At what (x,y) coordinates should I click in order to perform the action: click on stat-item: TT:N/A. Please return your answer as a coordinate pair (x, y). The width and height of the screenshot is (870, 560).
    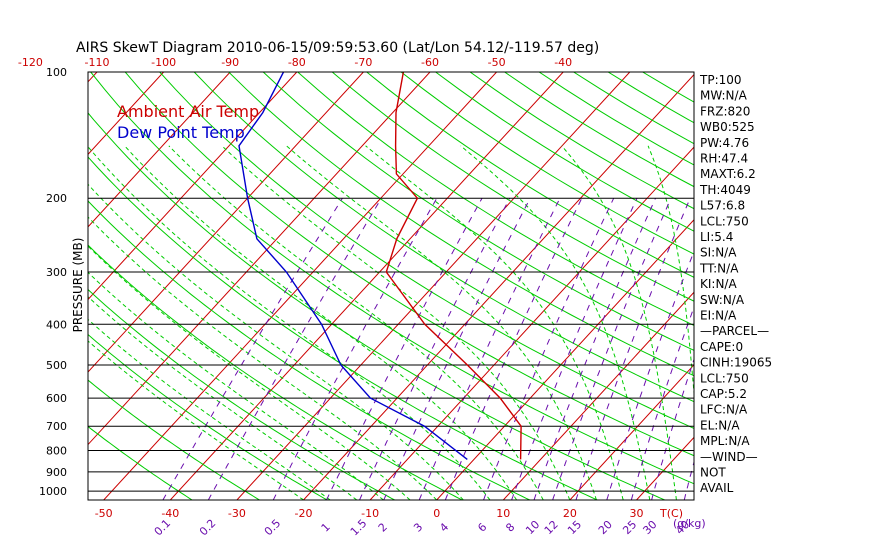
    Looking at the image, I should click on (719, 268).